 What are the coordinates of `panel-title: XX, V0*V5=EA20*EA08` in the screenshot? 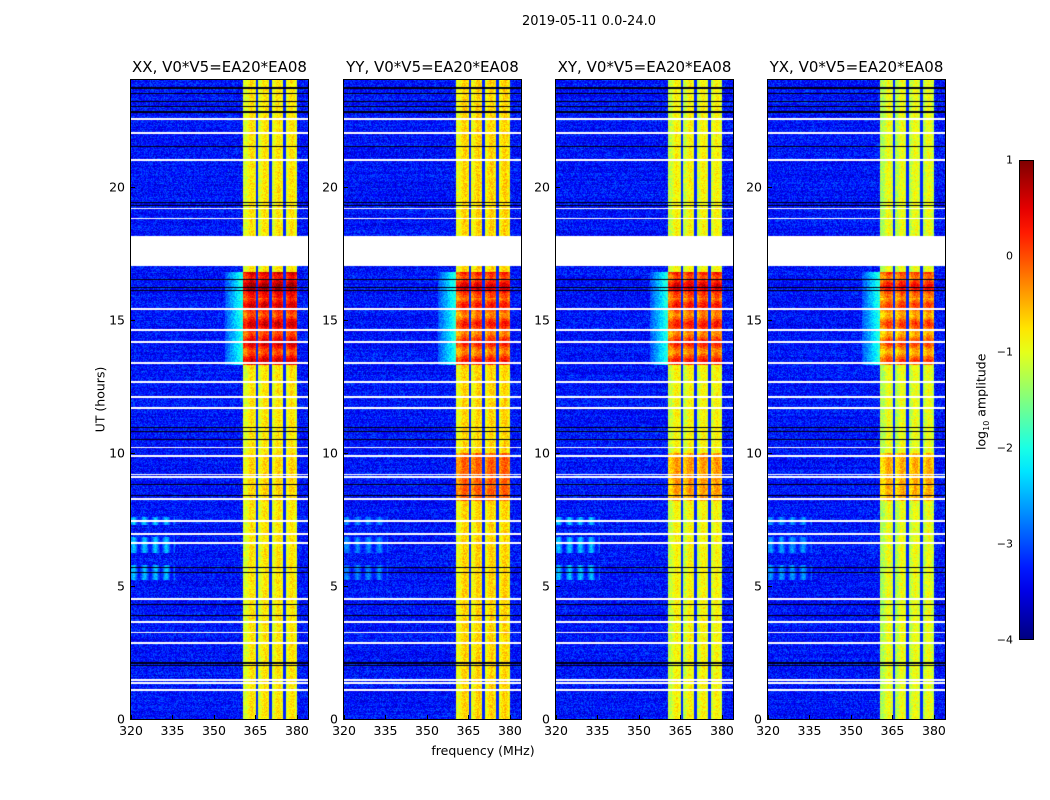 It's located at (219, 67).